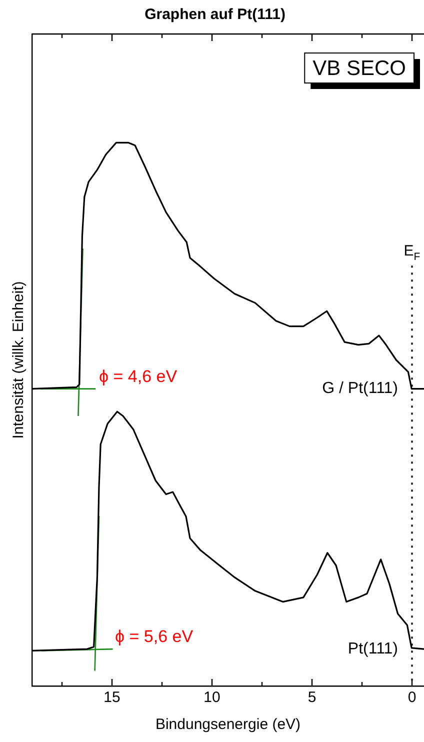  Describe the element at coordinates (373, 649) in the screenshot. I see `series-label: Pt(111)` at that location.